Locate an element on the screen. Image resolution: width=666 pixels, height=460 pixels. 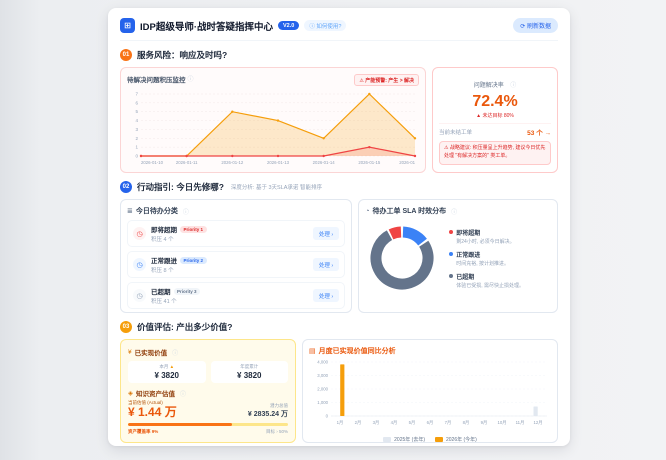
yen-icon: ¥ is located at coordinates (130, 352).